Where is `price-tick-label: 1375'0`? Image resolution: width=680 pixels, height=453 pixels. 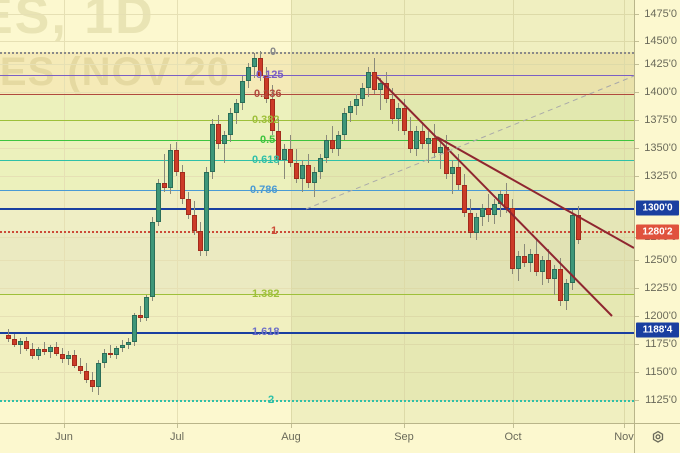
price-tick-label: 1375'0 is located at coordinates (660, 120).